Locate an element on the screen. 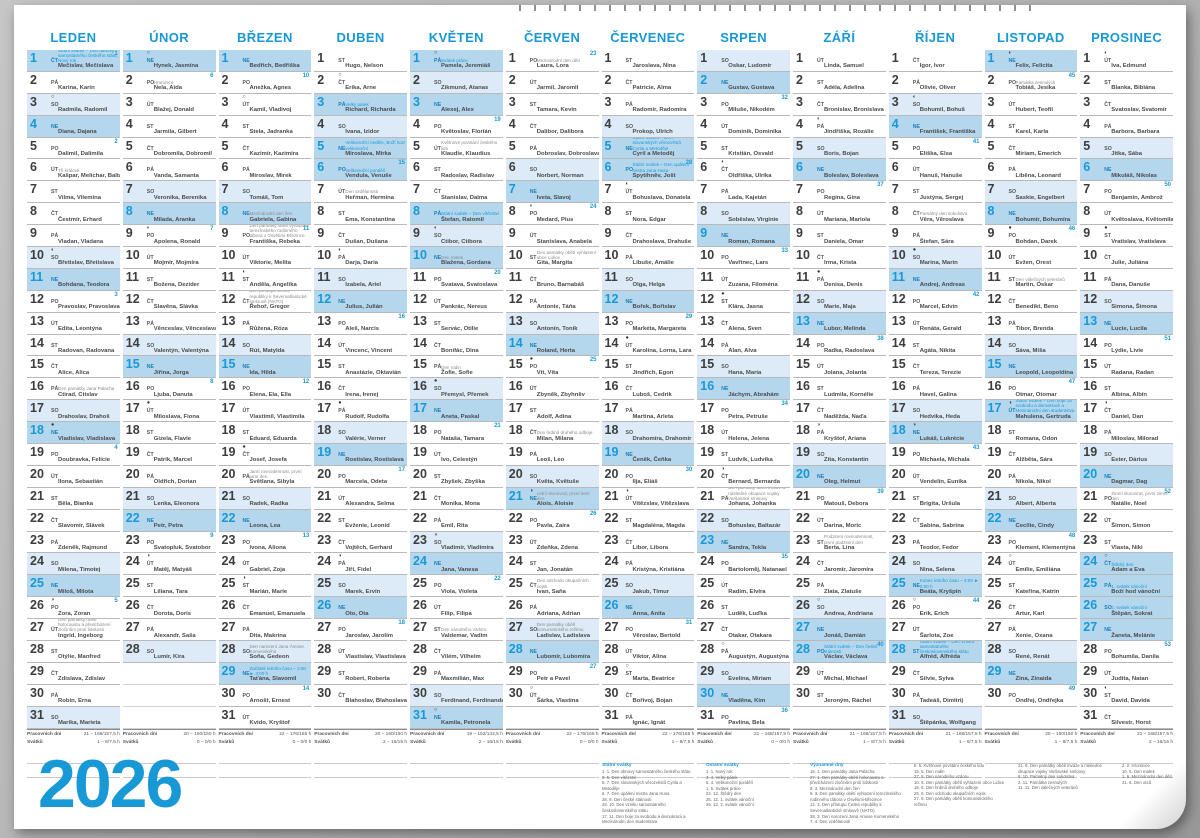 This screenshot has height=838, width=1200. day-cell: 29 SO Evelína, Miriam is located at coordinates (743, 673).